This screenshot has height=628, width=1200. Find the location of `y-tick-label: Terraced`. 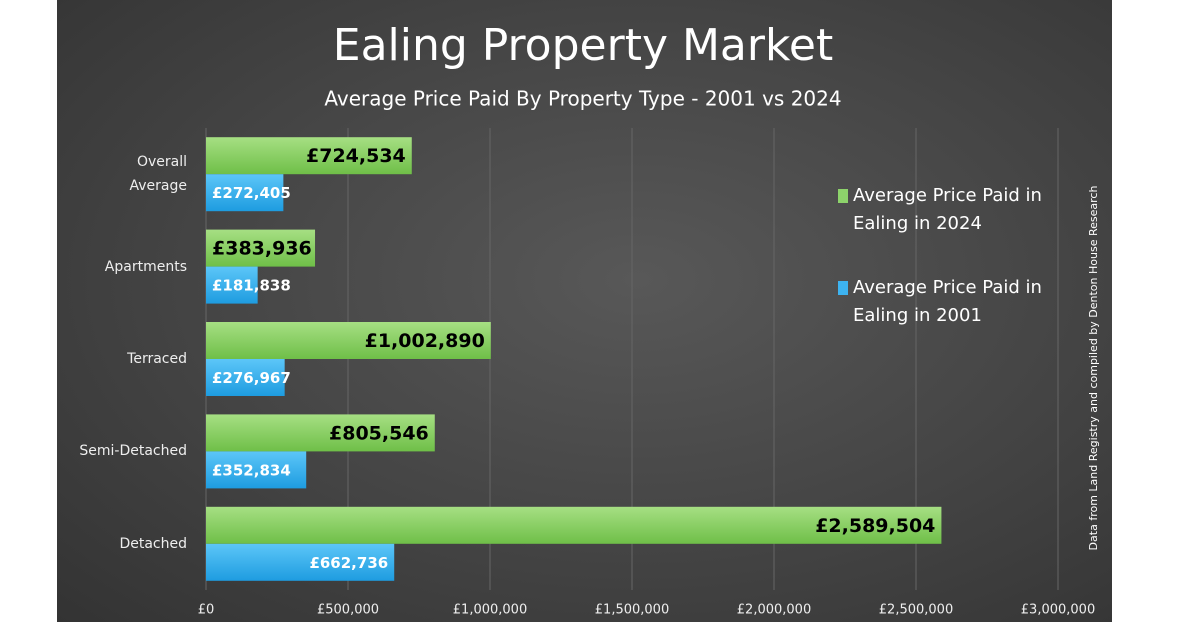

y-tick-label: Terraced is located at coordinates (157, 359).